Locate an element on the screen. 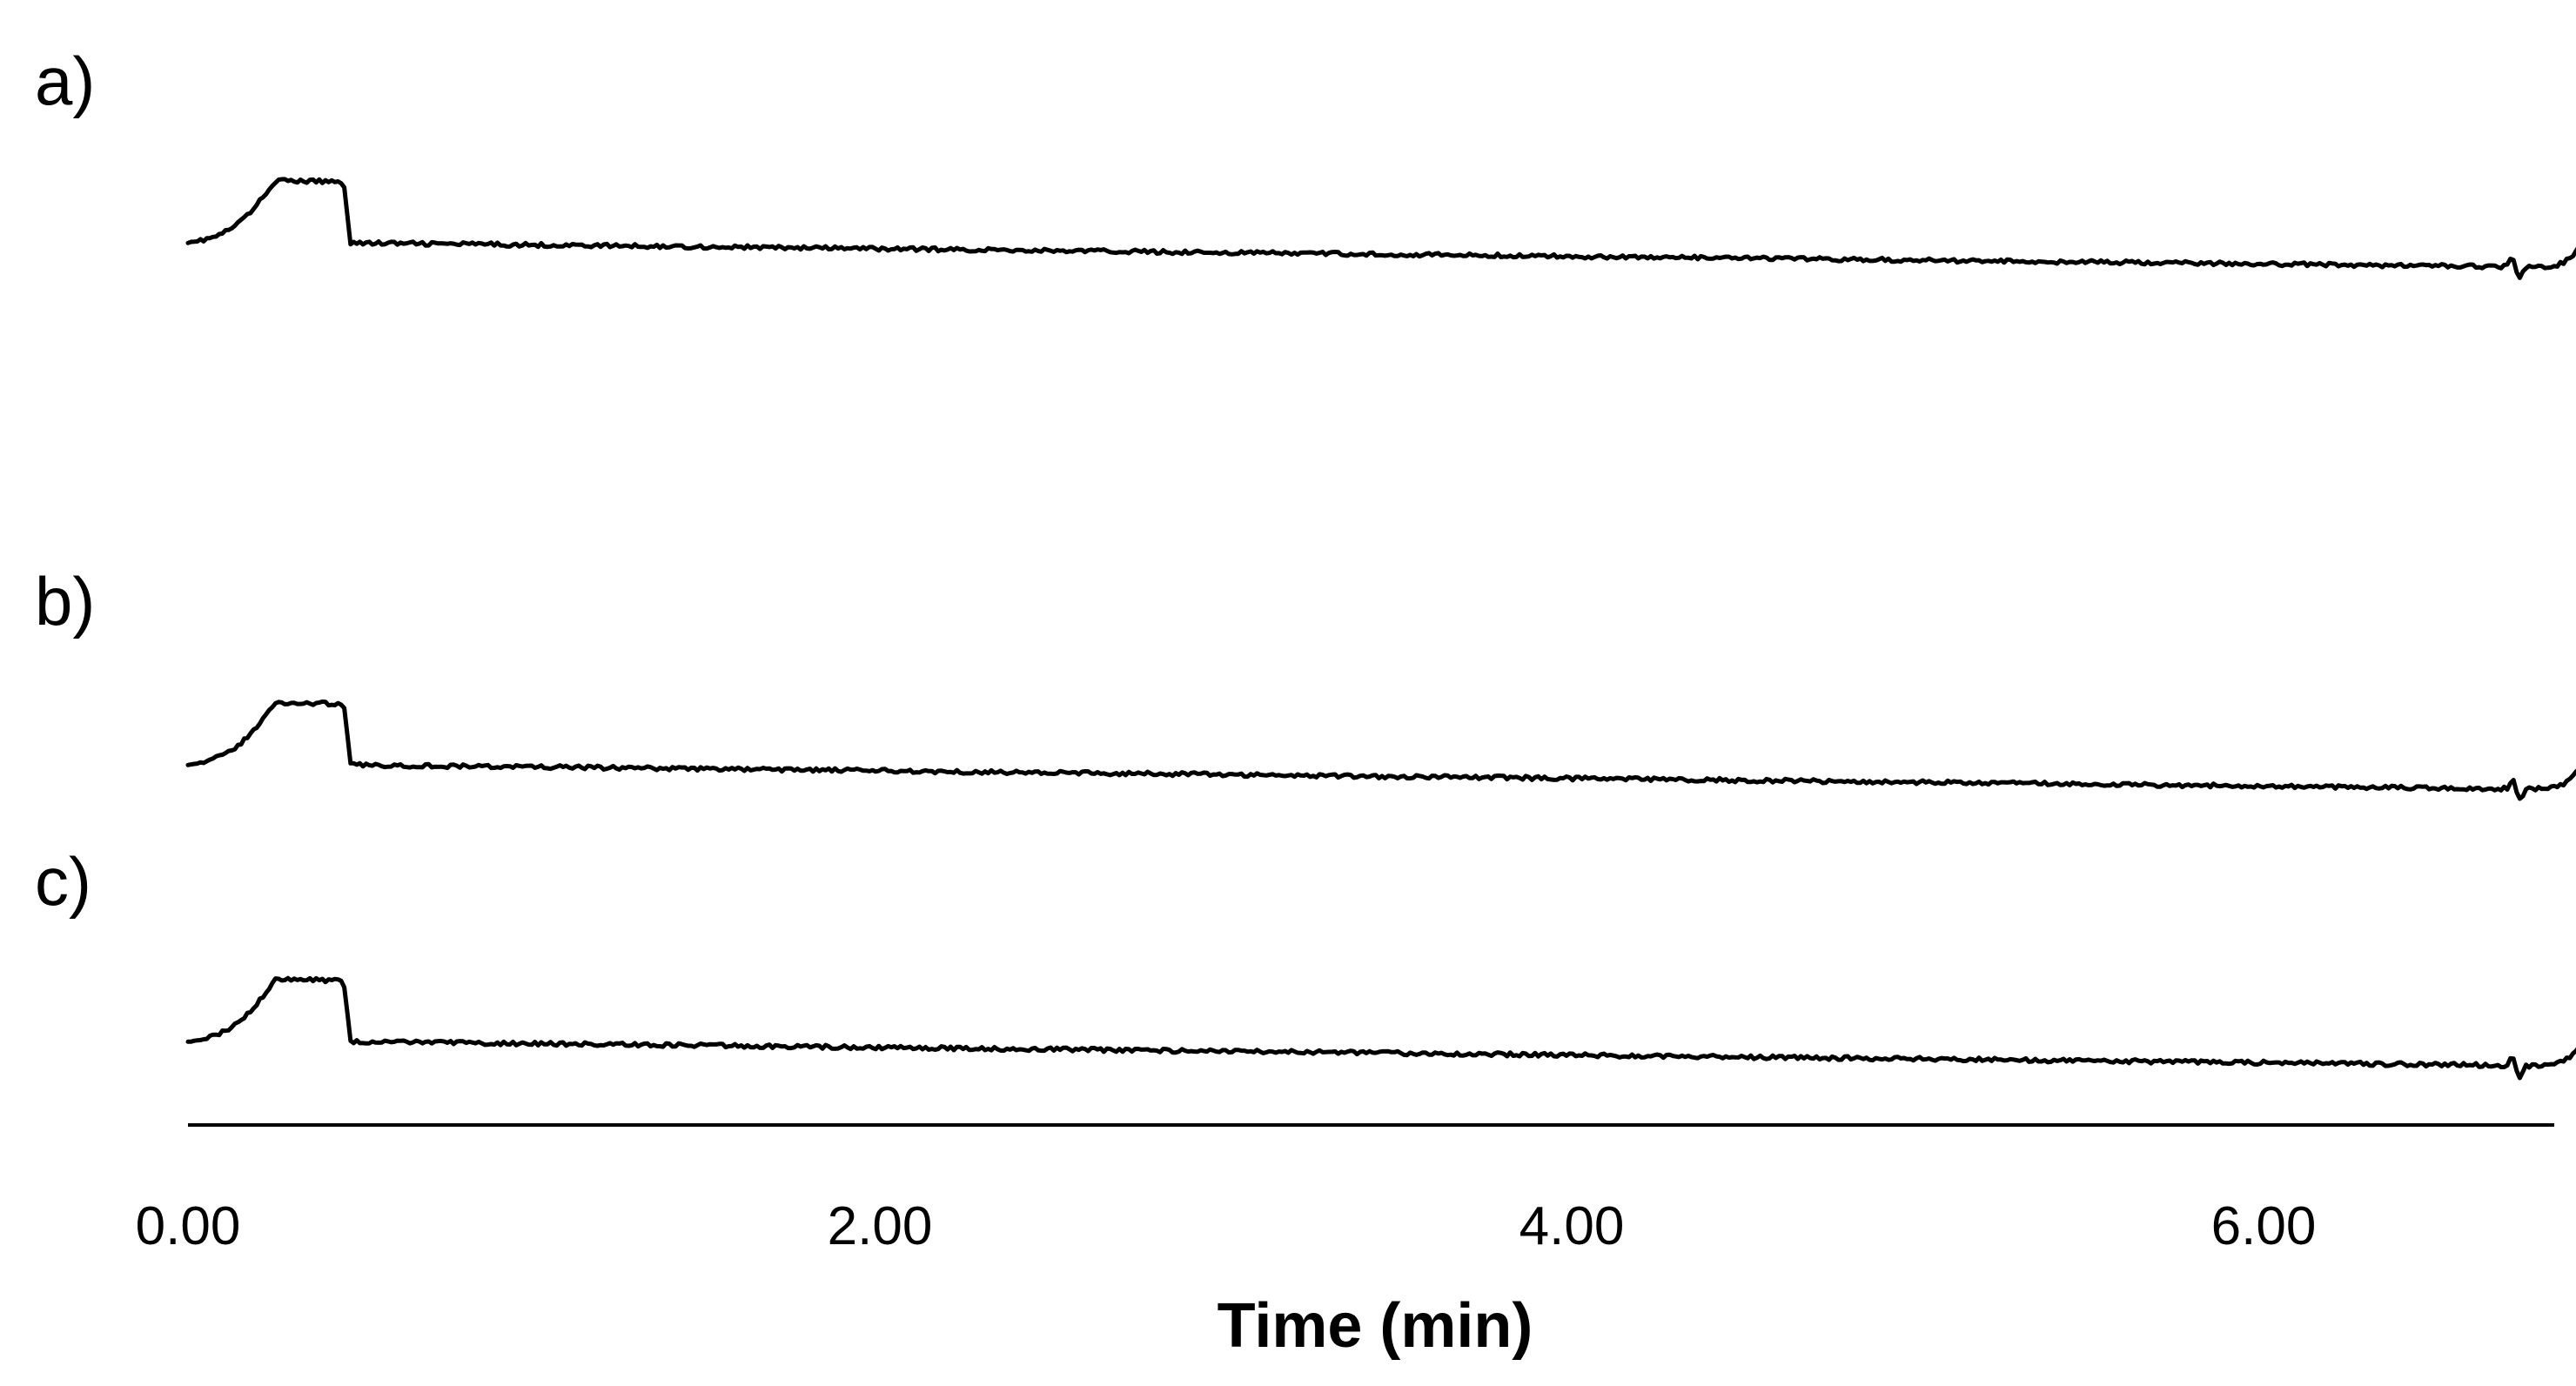  x-tick-label: 4.00 is located at coordinates (1572, 1226).